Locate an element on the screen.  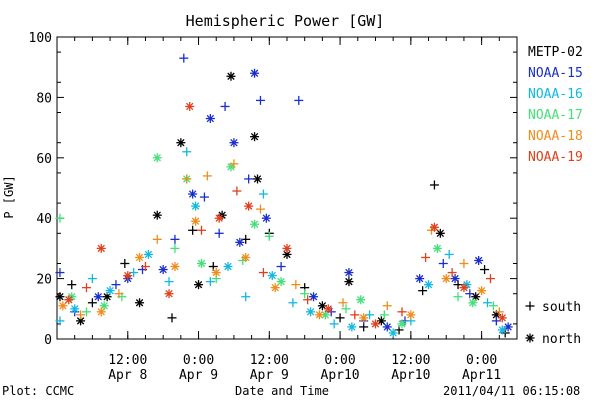
x-tick-time-label: 12:00 is located at coordinates (410, 360).